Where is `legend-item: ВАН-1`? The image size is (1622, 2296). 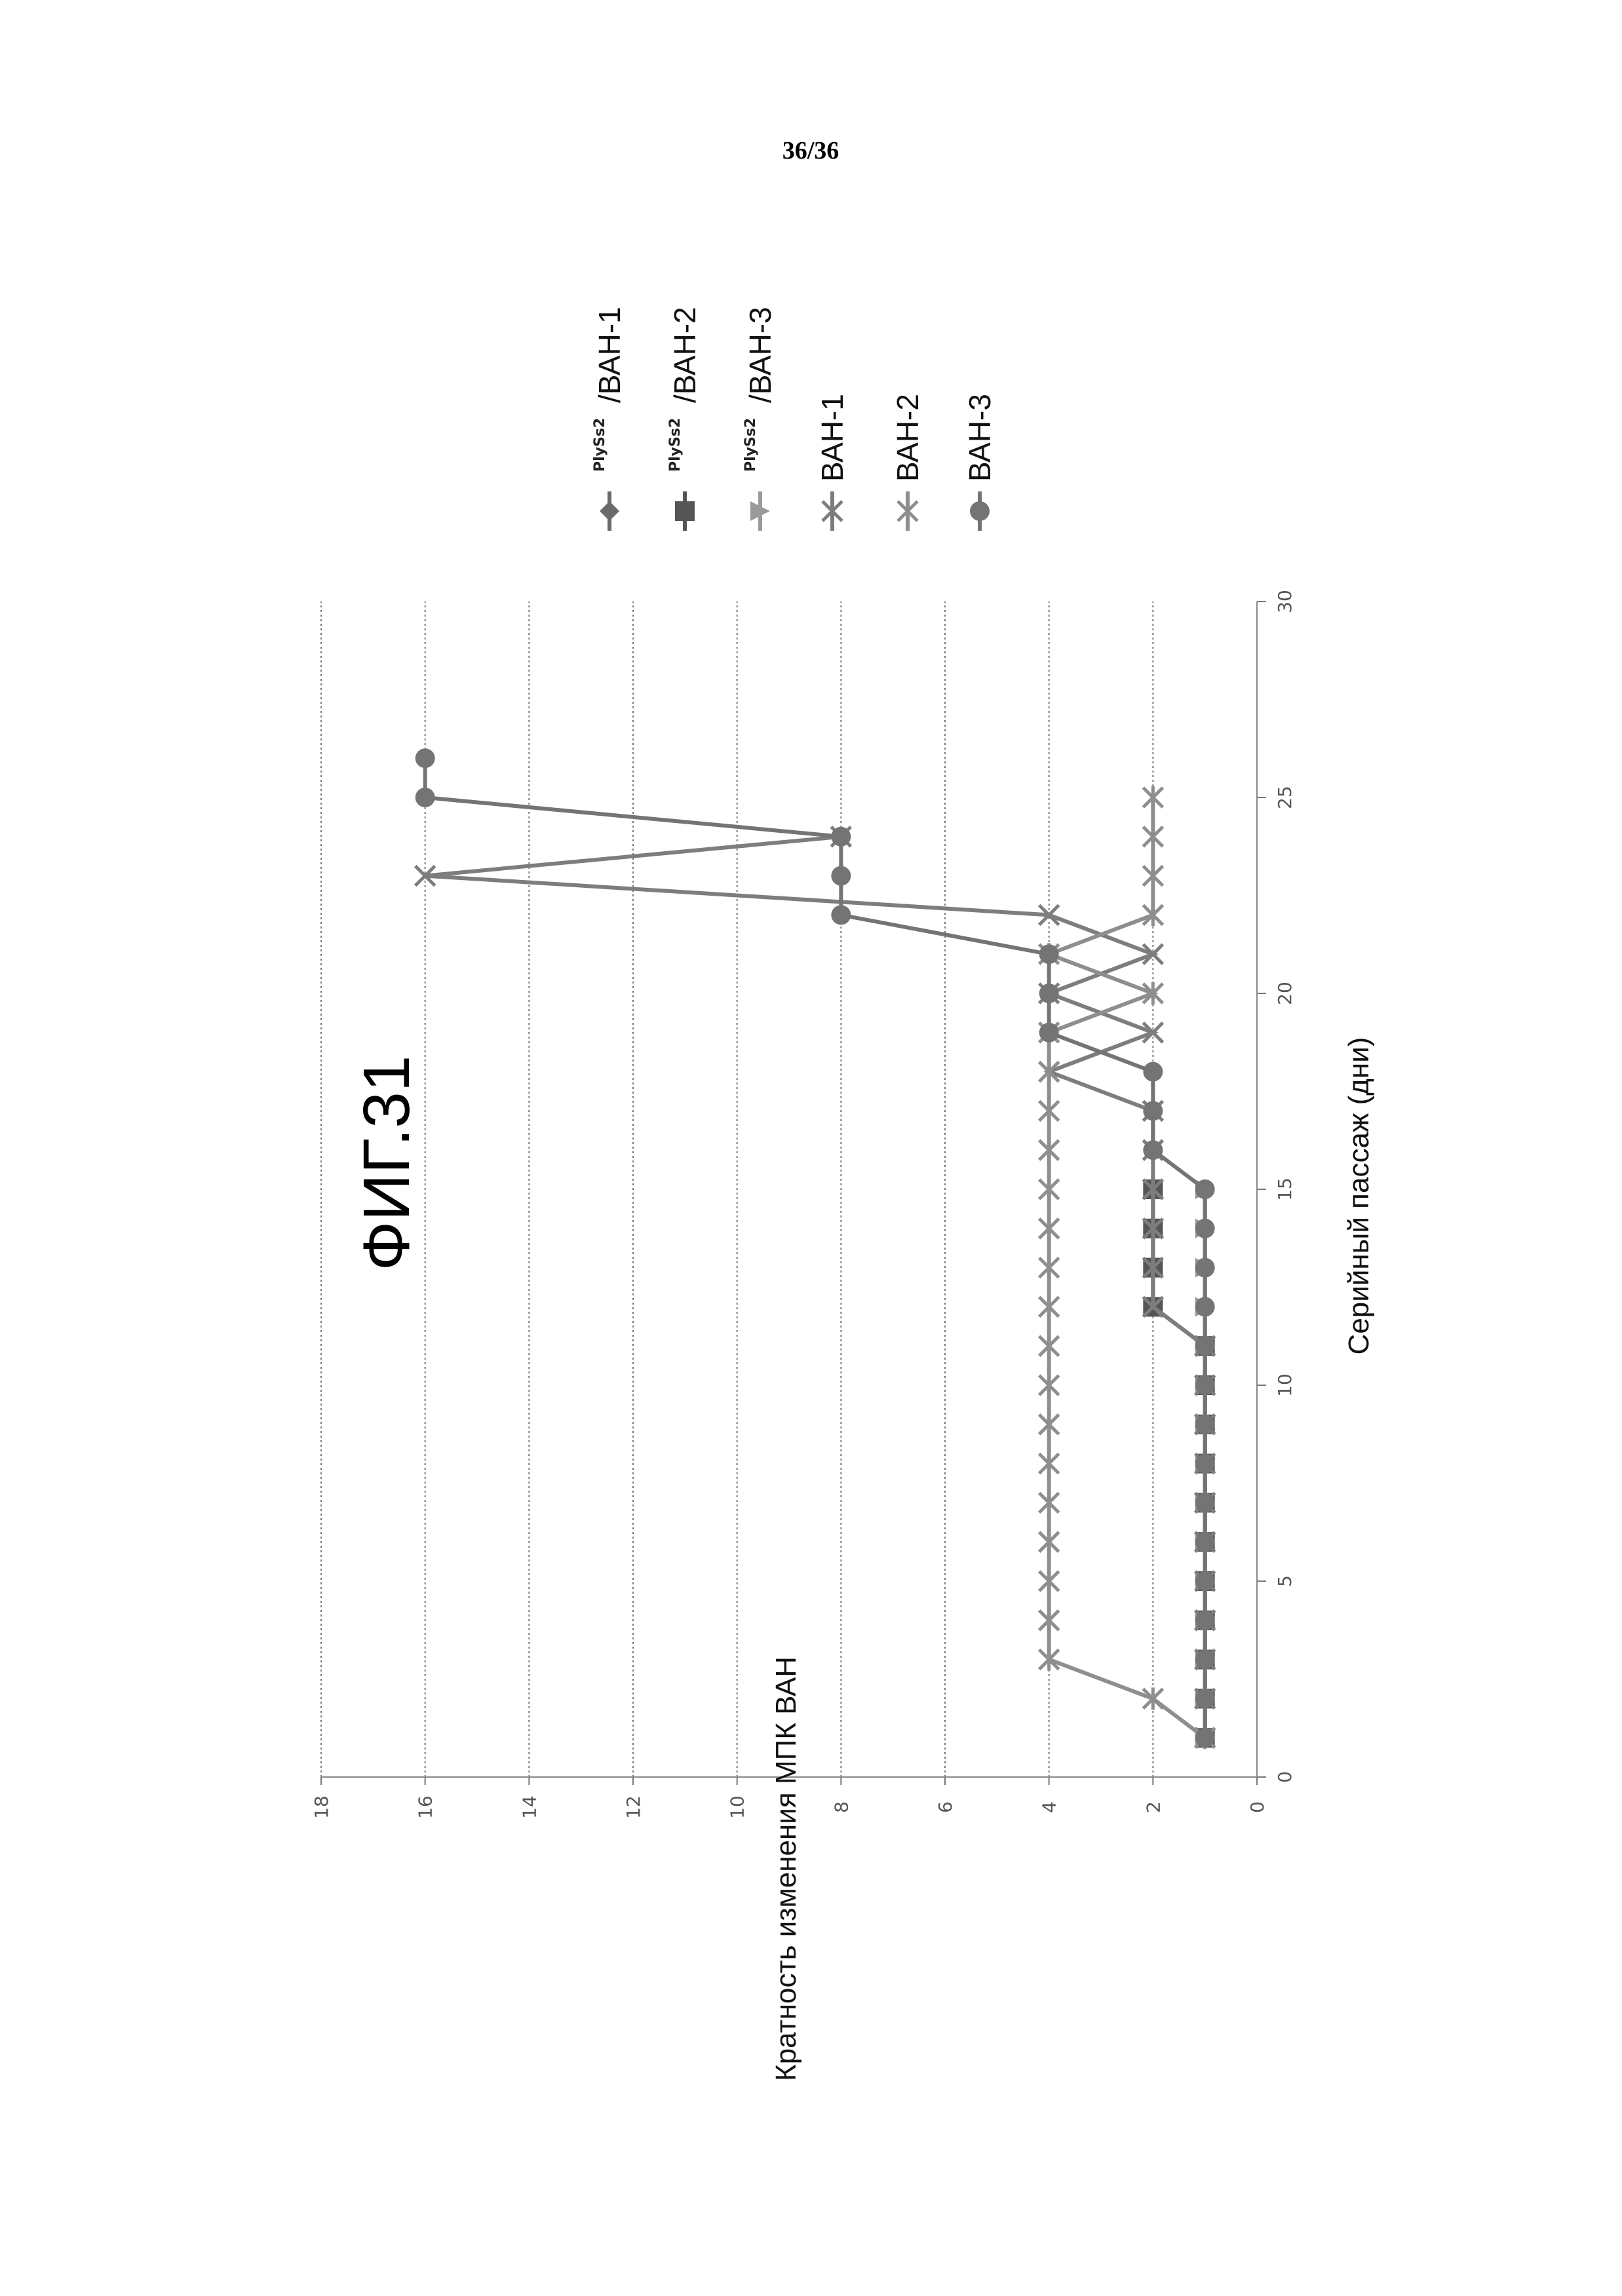 legend-item: ВАН-1 is located at coordinates (832, 462).